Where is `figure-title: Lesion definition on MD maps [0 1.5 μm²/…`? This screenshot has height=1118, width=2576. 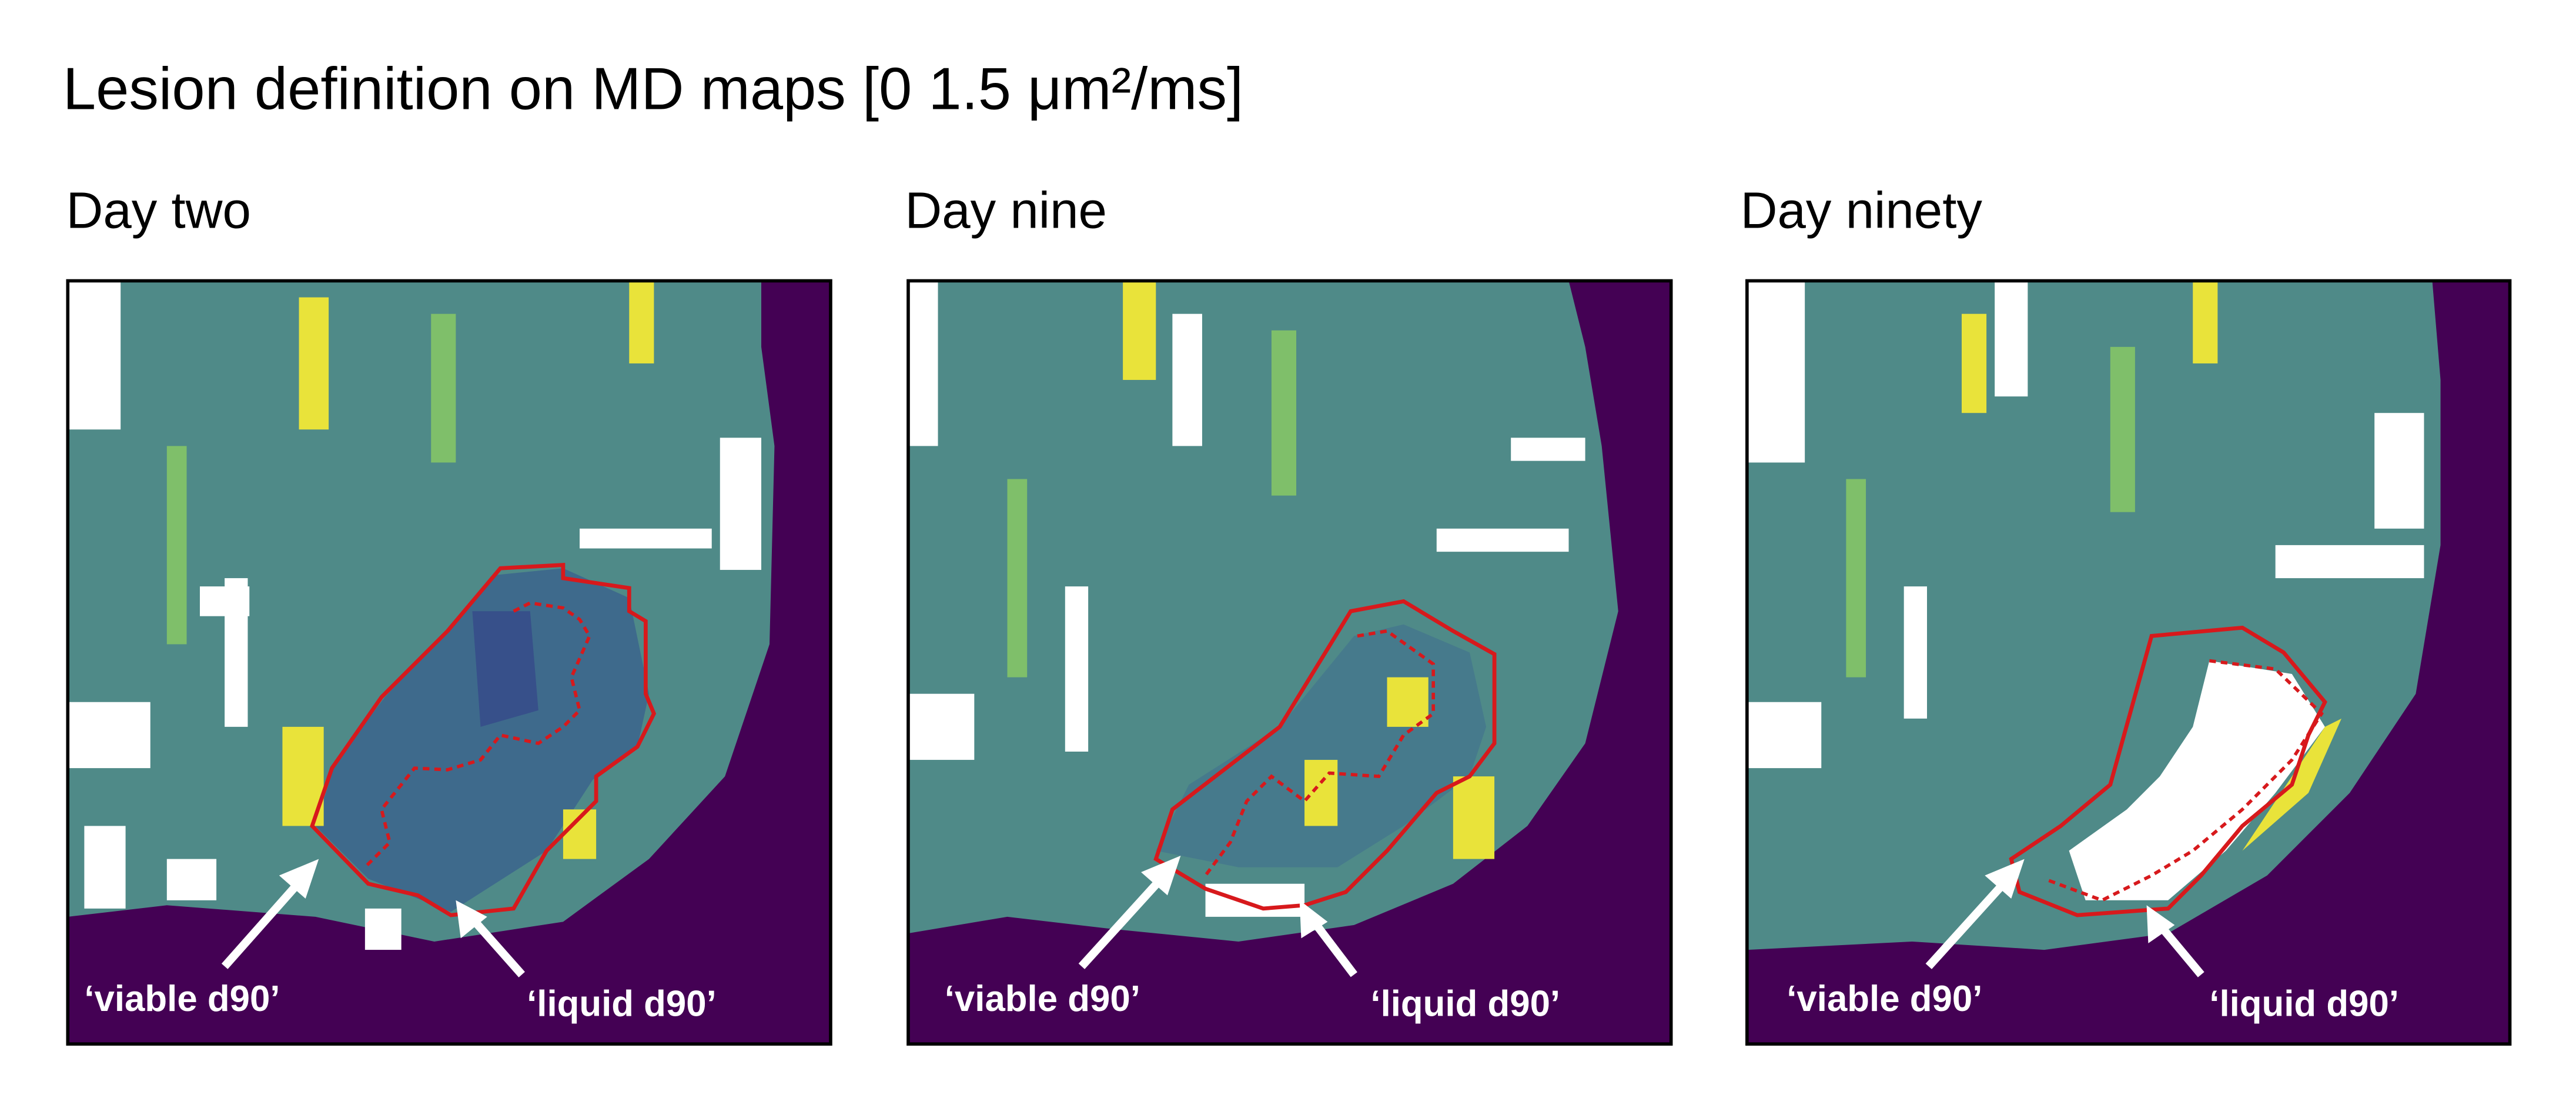
figure-title: Lesion definition on MD maps [0 1.5 μm²/… is located at coordinates (653, 88).